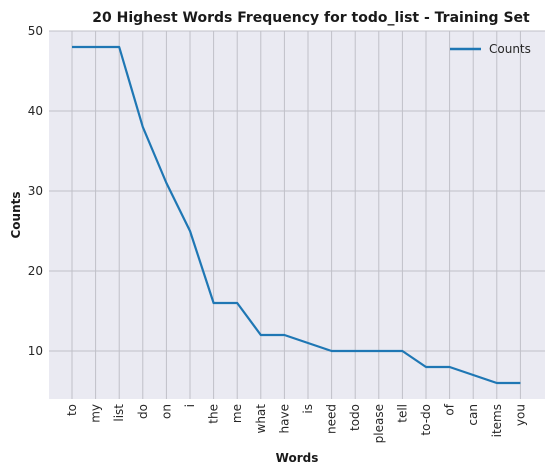  Describe the element at coordinates (35, 351) in the screenshot. I see `y-tick-label: 10` at that location.